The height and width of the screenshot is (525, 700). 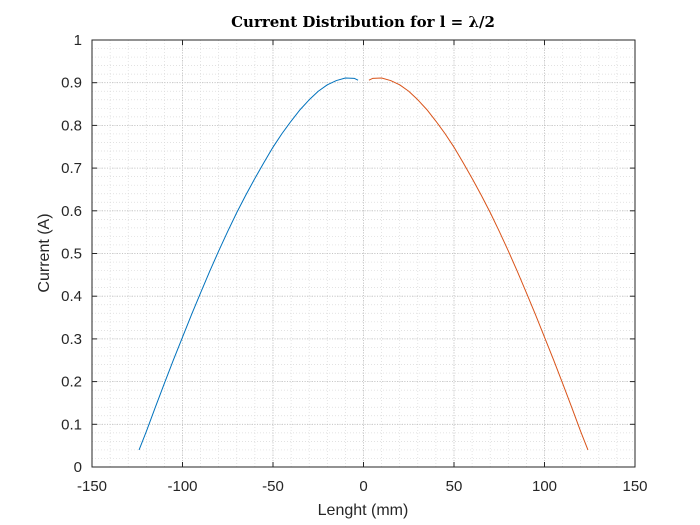 What do you see at coordinates (78, 40) in the screenshot?
I see `y-tick-label: 1` at bounding box center [78, 40].